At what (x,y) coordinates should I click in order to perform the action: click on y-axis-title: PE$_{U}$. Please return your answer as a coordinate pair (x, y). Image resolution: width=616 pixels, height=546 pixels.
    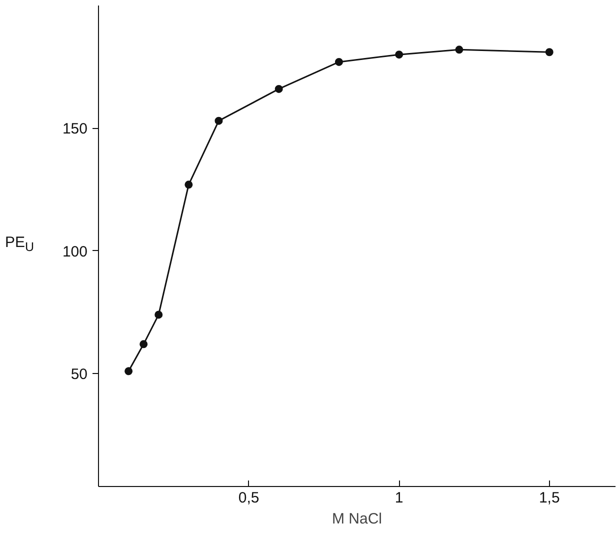
    Looking at the image, I should click on (19, 244).